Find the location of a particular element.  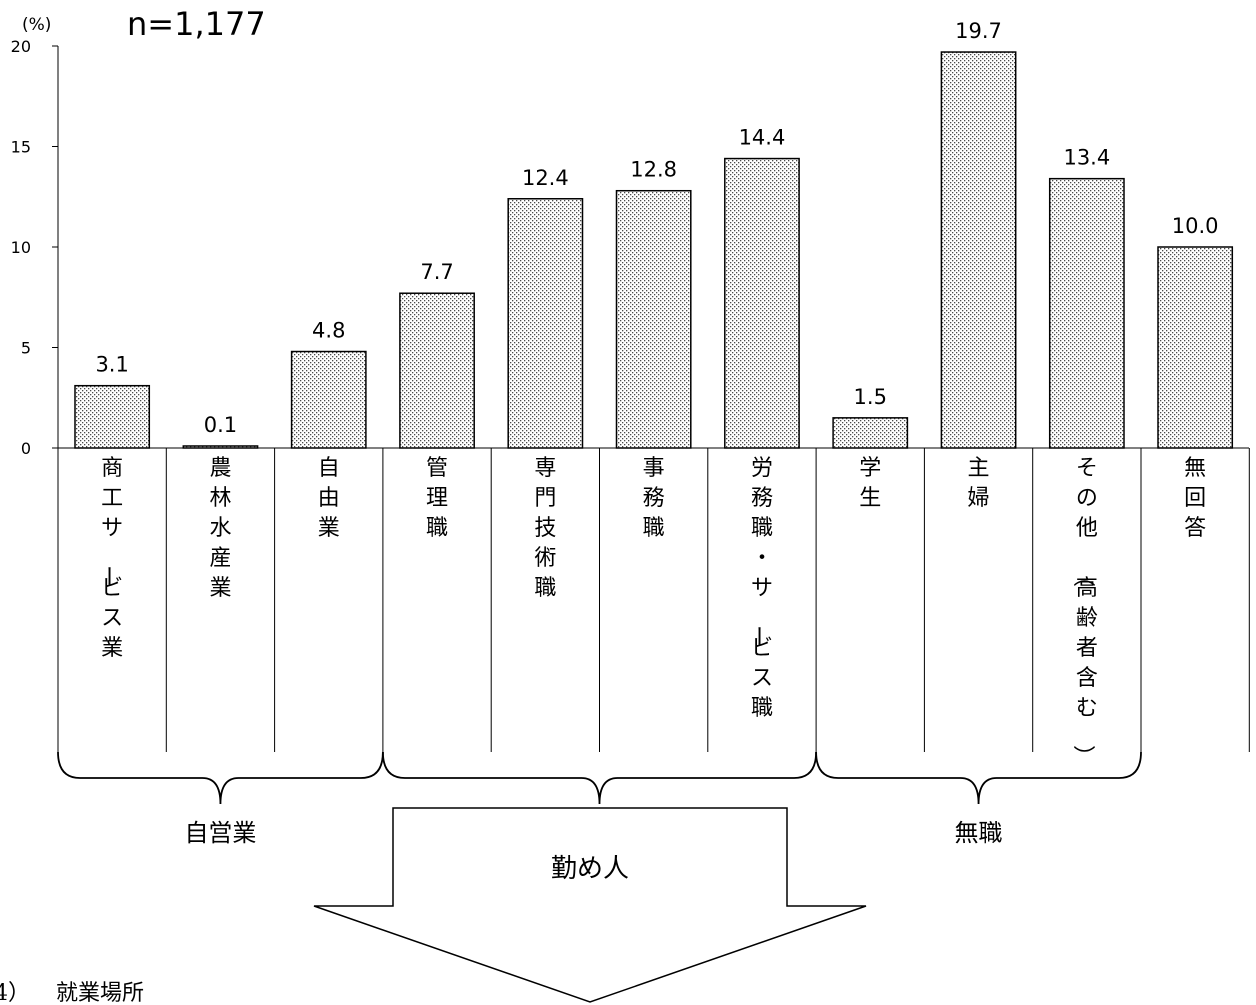

employee-arrow-shape is located at coordinates (590, 905).